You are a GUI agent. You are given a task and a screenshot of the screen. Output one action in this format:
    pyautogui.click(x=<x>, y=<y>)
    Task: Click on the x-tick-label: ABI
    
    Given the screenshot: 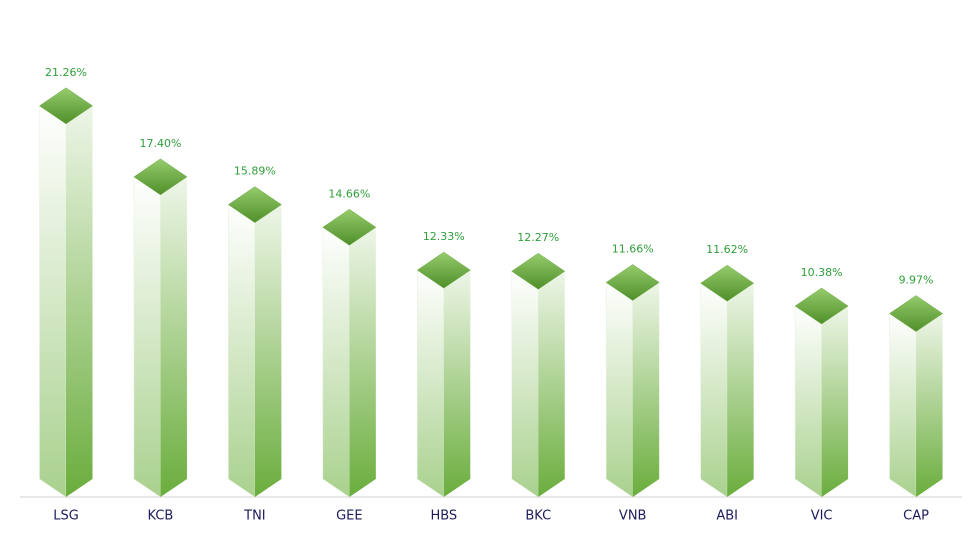 What is the action you would take?
    pyautogui.click(x=727, y=516)
    